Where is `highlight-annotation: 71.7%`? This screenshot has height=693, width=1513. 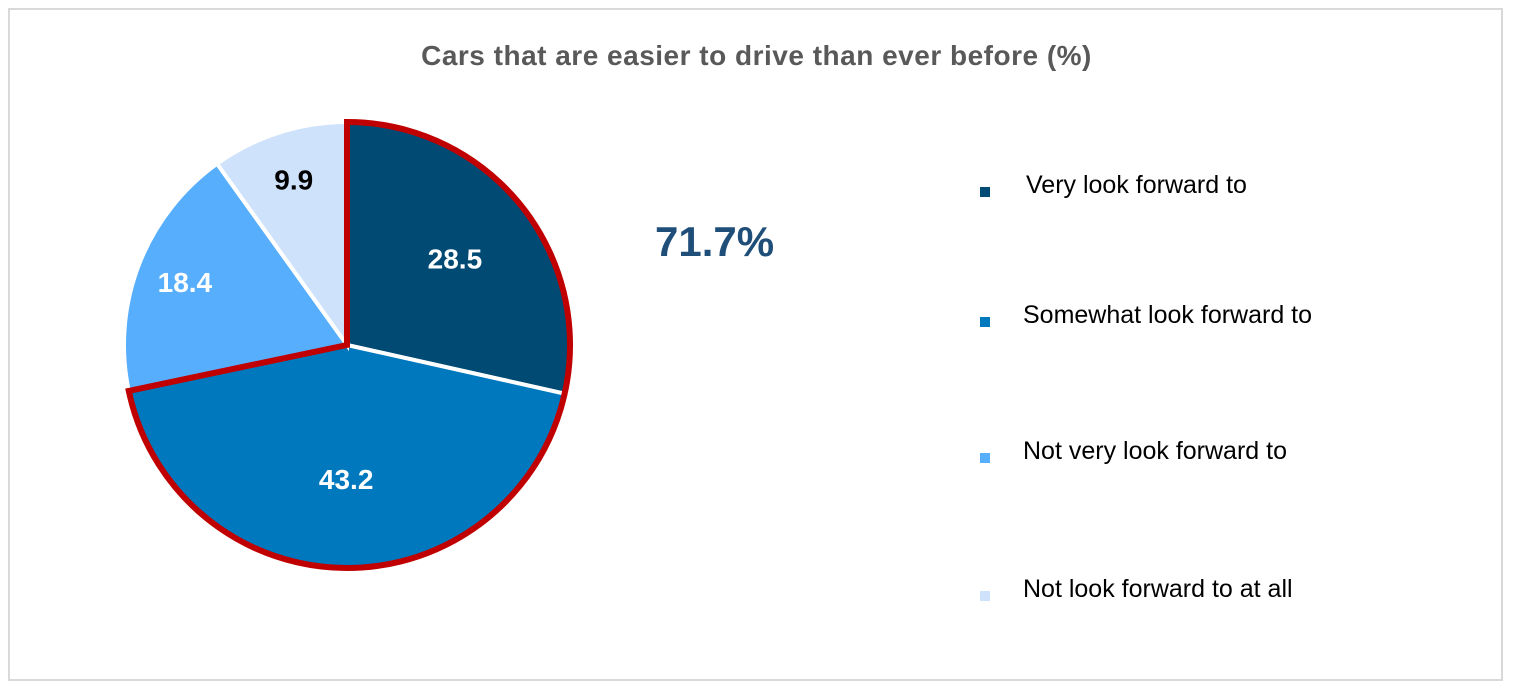
highlight-annotation: 71.7% is located at coordinates (715, 241).